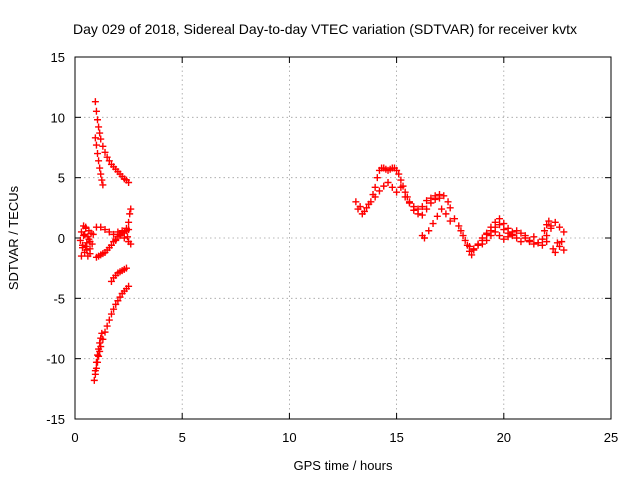  Describe the element at coordinates (55, 419) in the screenshot. I see `y-tick-label: -15` at that location.